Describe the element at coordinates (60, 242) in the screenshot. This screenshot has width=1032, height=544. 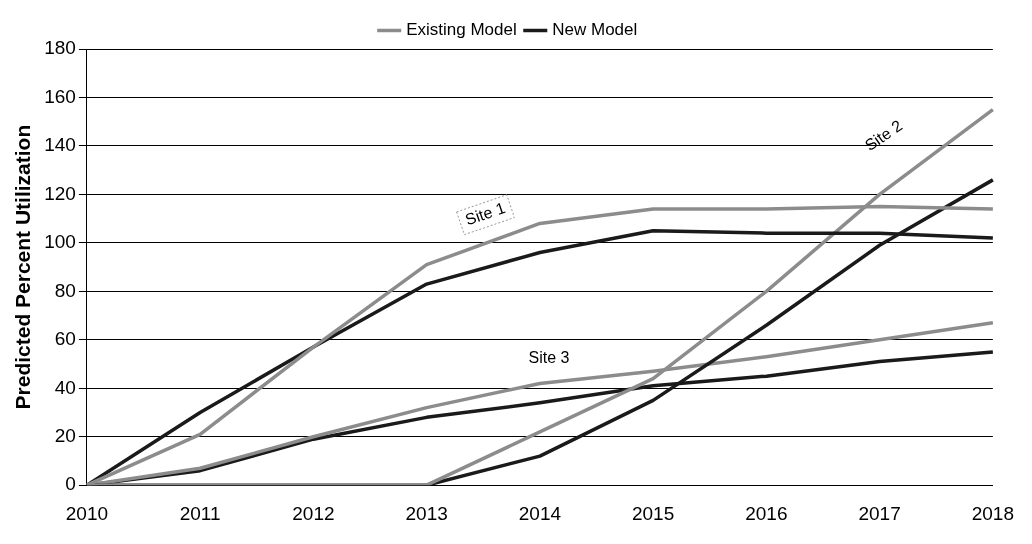
I see `y-tick-label: 100` at that location.